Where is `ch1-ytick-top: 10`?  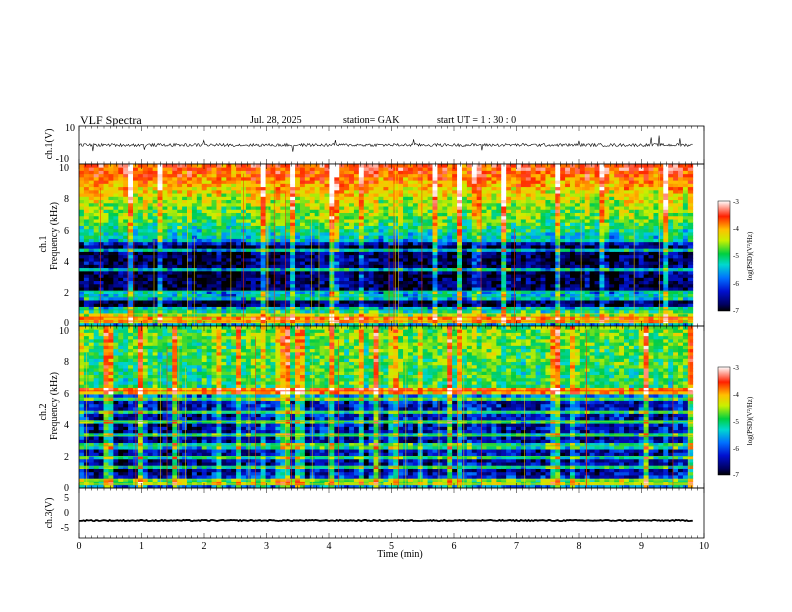 ch1-ytick-top: 10 is located at coordinates (70, 128).